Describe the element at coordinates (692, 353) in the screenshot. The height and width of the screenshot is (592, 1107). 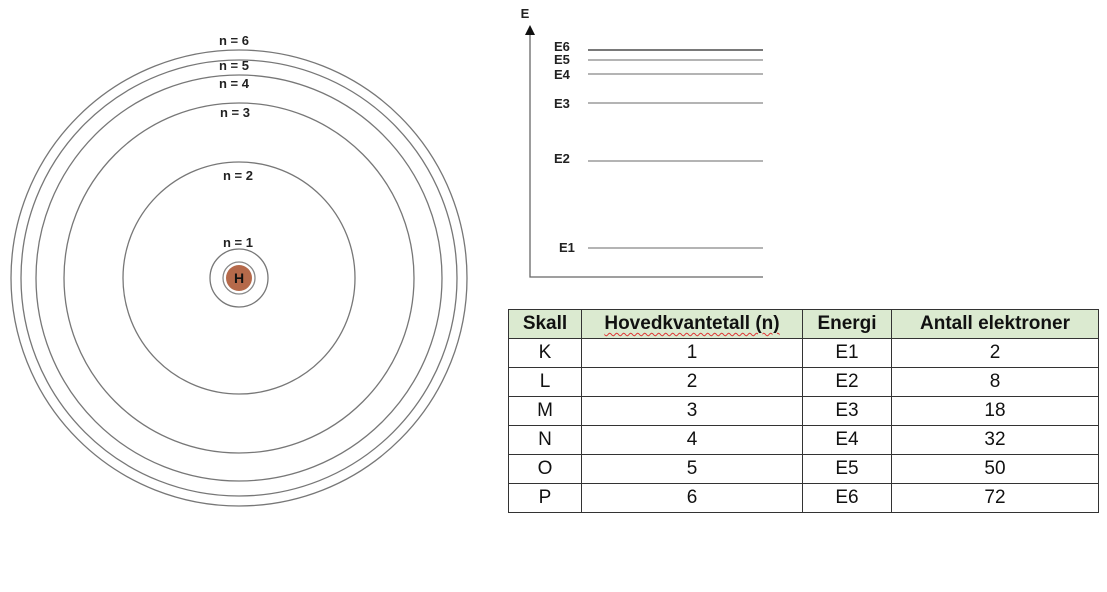
I see `cell-quantum-number: 1` at that location.